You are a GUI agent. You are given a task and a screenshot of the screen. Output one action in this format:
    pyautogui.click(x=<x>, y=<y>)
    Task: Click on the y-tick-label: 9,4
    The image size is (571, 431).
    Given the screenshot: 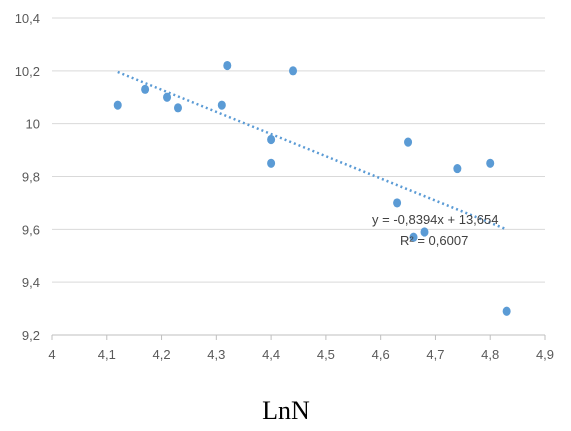 What is the action you would take?
    pyautogui.click(x=31, y=282)
    